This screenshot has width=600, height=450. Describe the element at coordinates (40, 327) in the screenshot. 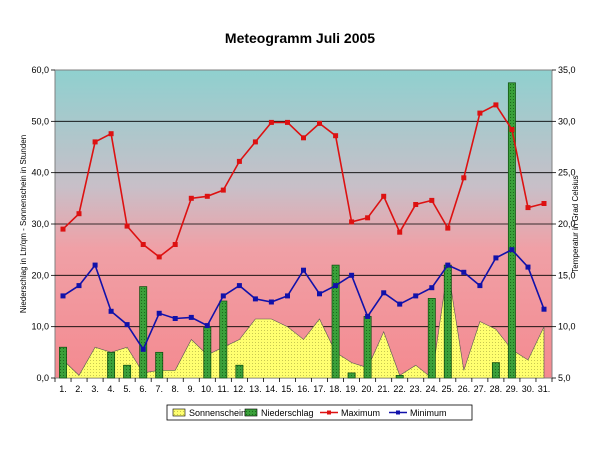

I see `y-left-tick-label: 10,0` at that location.